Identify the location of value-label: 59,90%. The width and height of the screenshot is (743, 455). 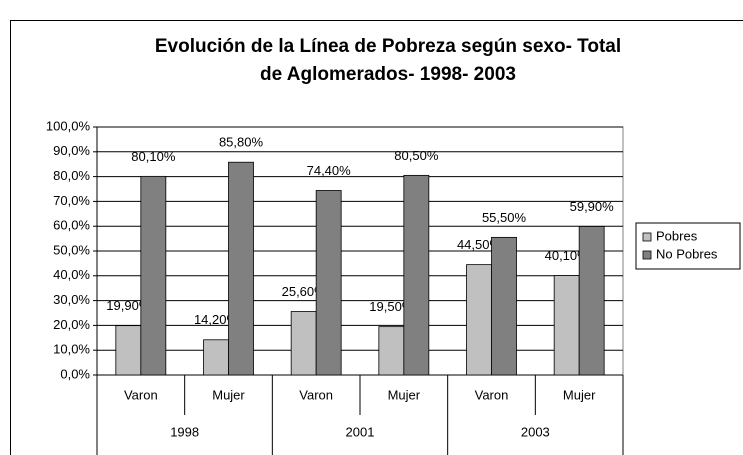
(592, 206).